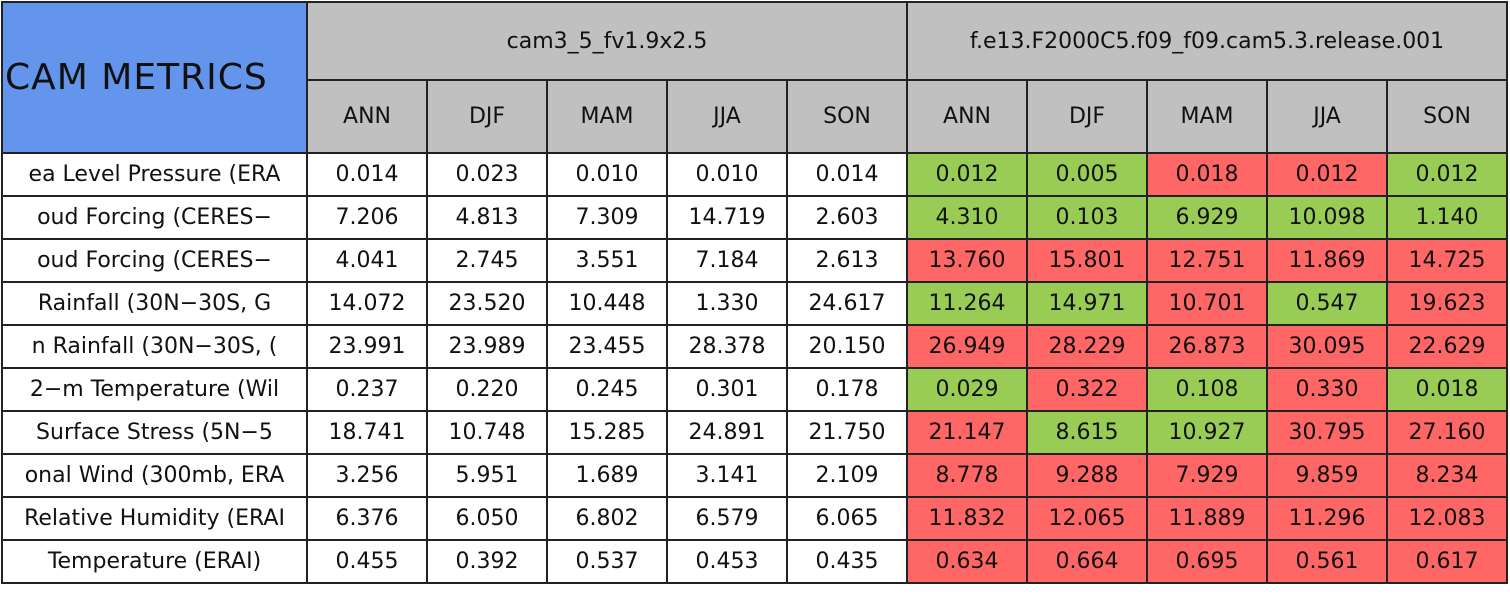 The image size is (1510, 612). What do you see at coordinates (967, 561) in the screenshot?
I see `value-cell: 0.634` at bounding box center [967, 561].